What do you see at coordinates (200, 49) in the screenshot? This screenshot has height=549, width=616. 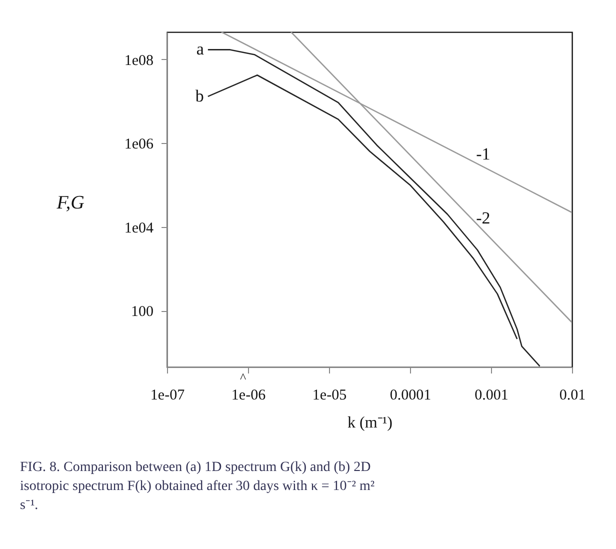 I see `series-label: a` at bounding box center [200, 49].